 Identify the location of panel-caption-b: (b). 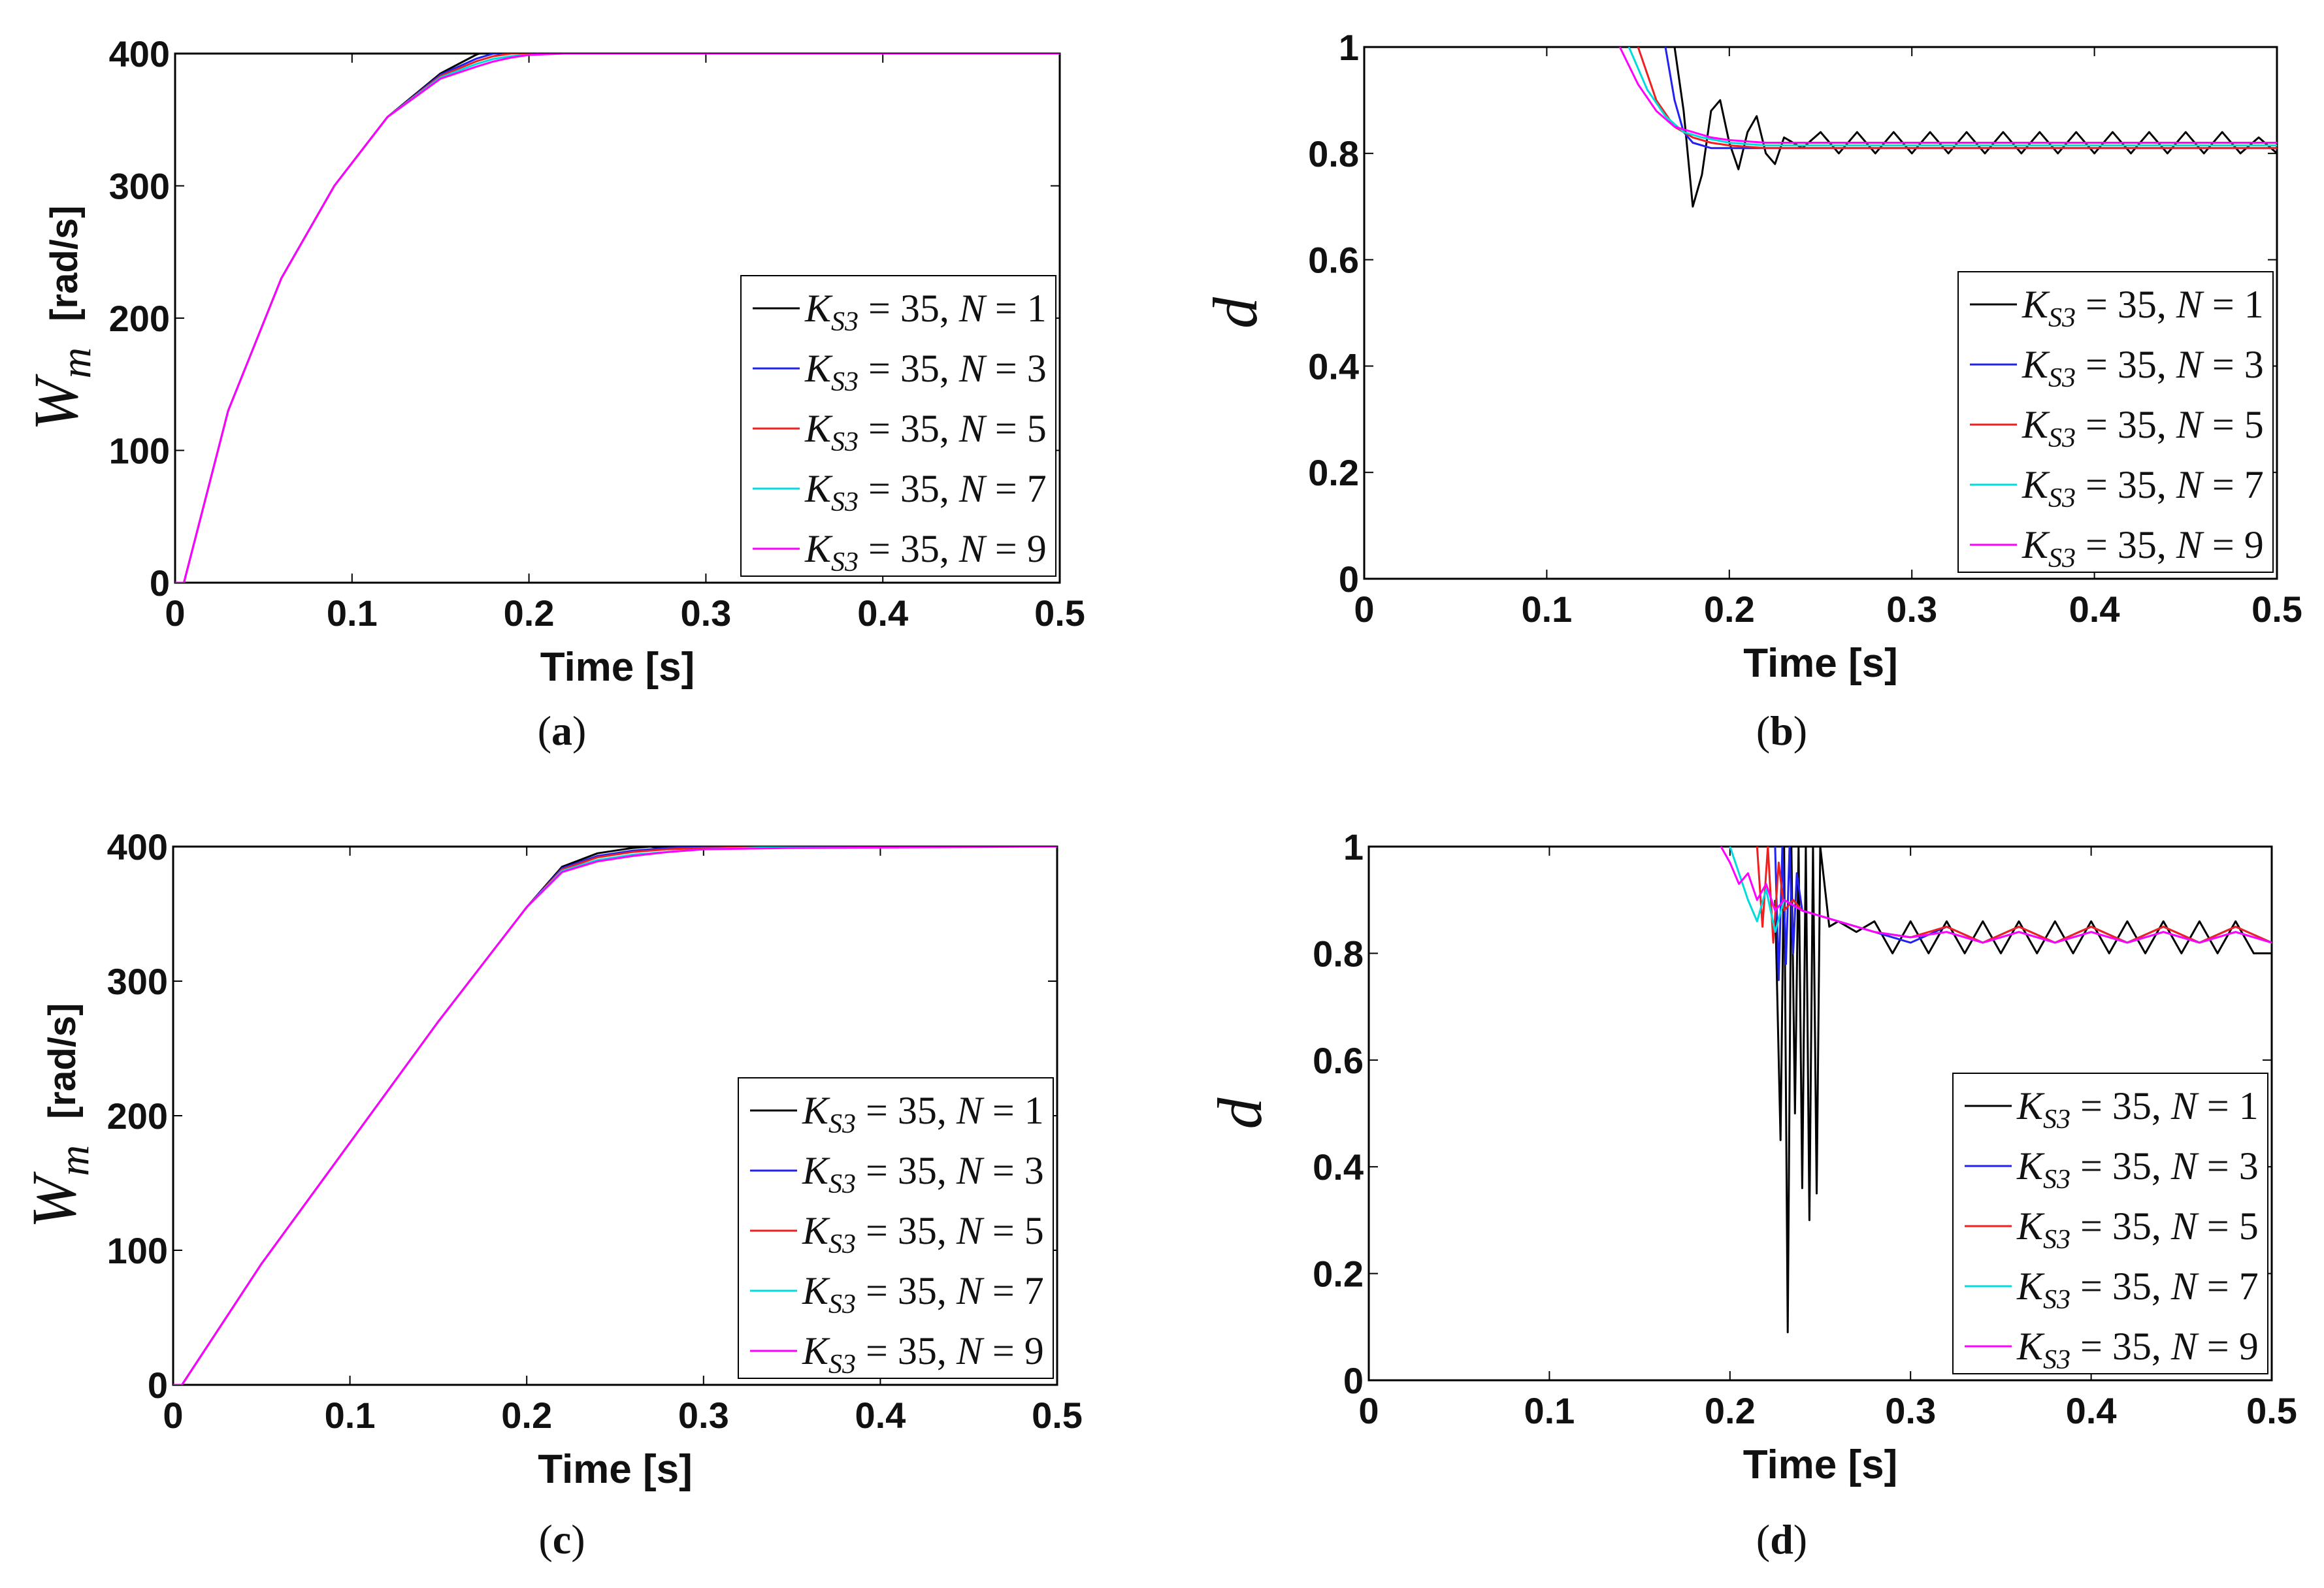
(1781, 730).